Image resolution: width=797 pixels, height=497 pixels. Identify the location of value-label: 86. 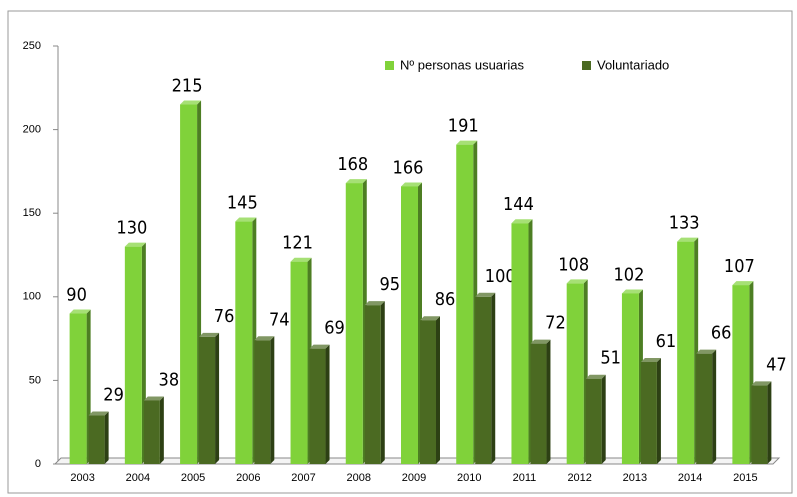
(445, 299).